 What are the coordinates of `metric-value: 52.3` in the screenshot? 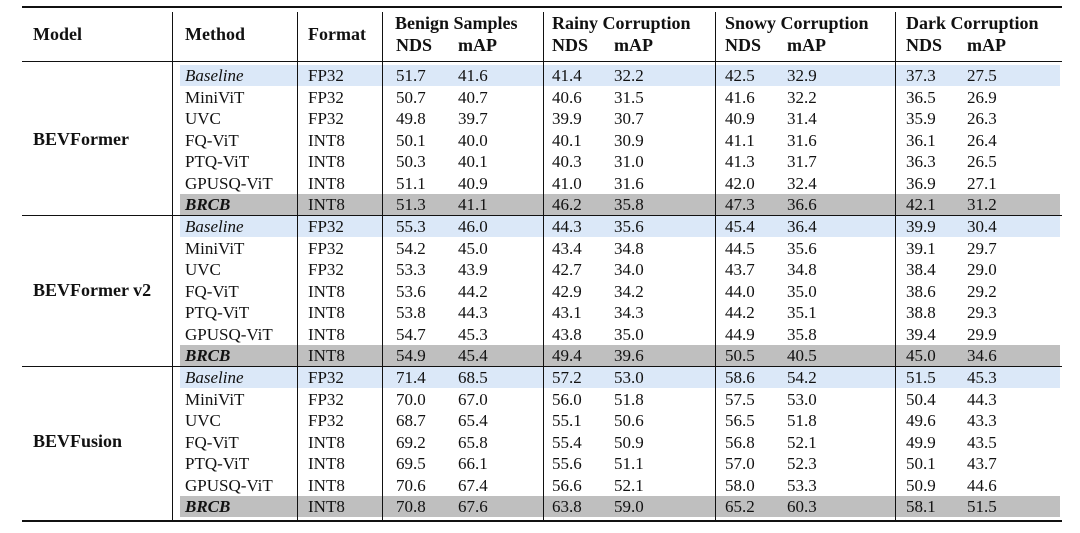 It's located at (802, 463).